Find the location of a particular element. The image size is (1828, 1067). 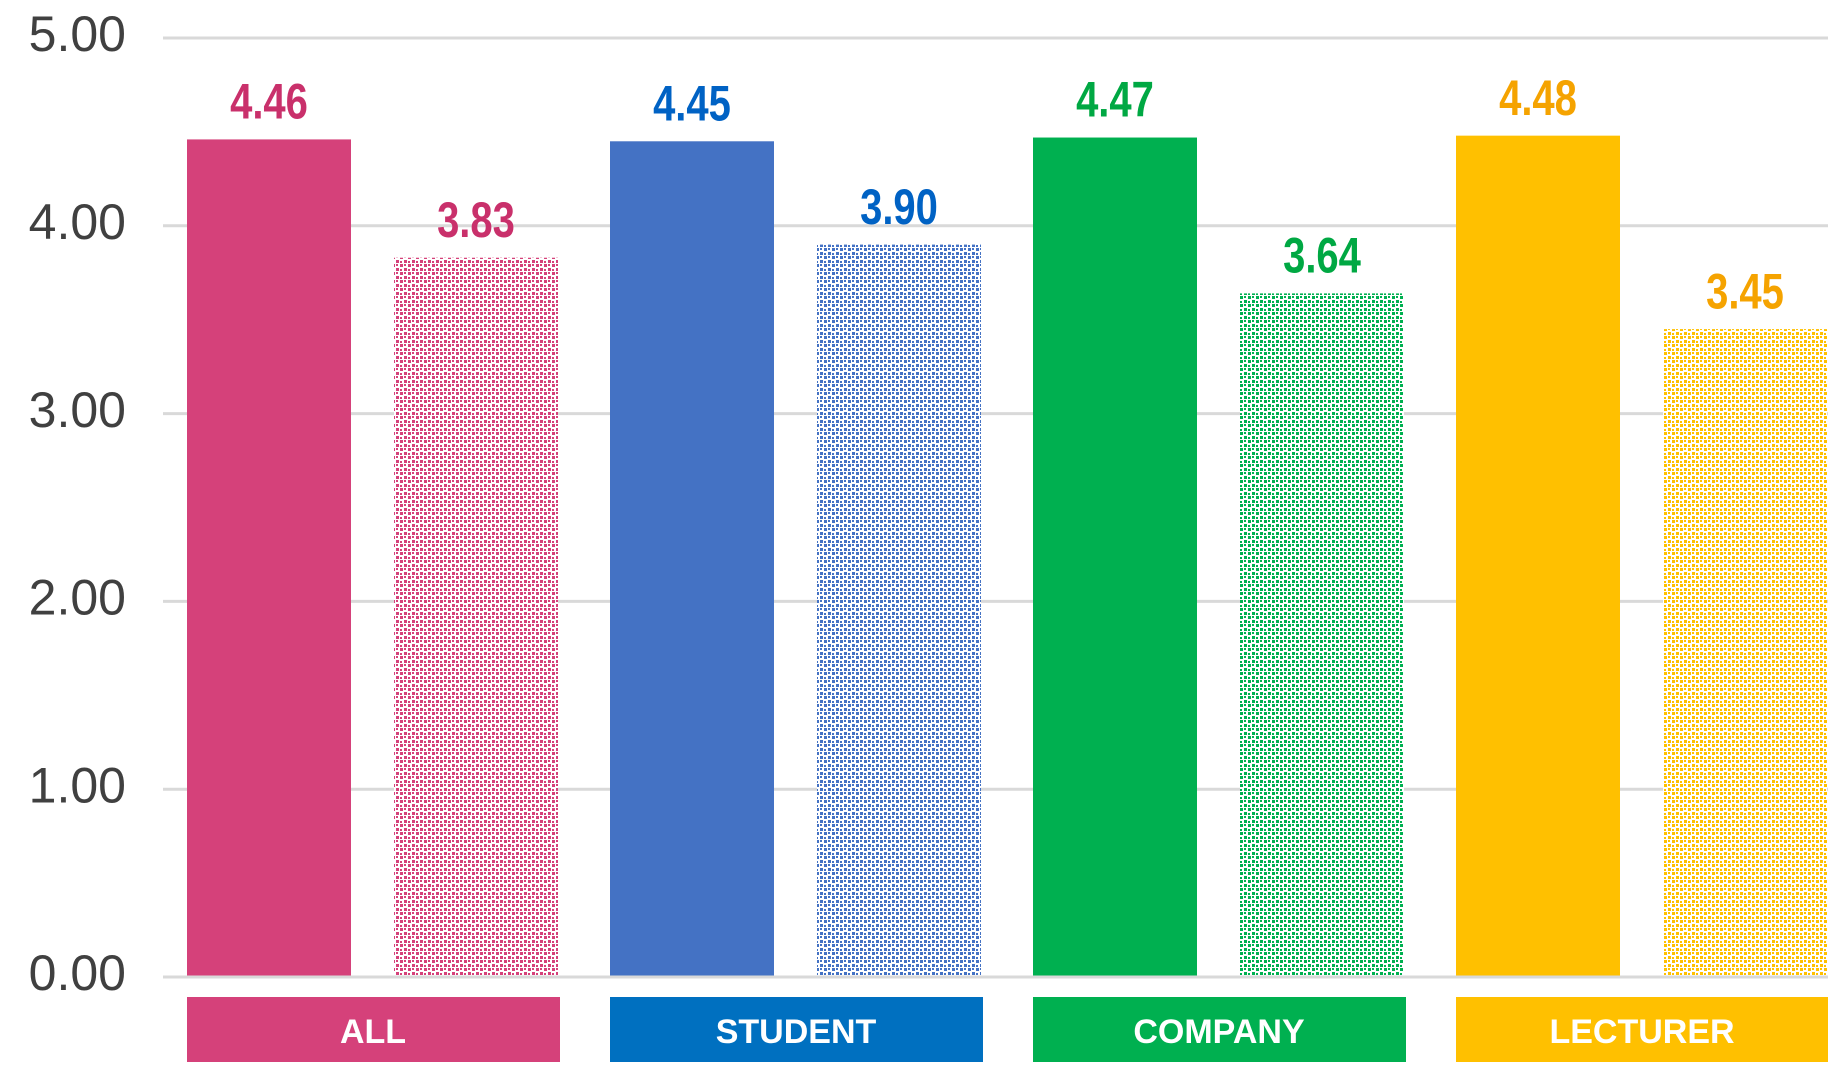

value-label: 3.83 is located at coordinates (476, 220).